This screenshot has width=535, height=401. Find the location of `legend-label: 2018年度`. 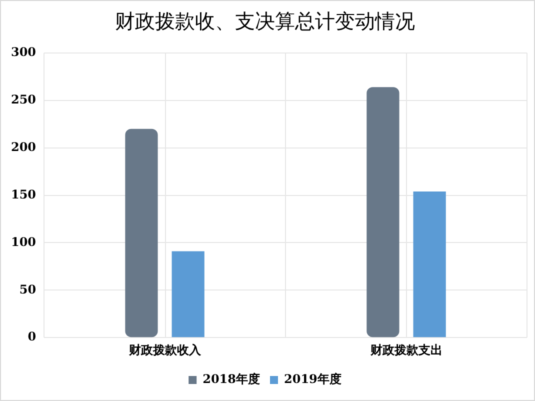

legend-label: 2018年度 is located at coordinates (231, 379).